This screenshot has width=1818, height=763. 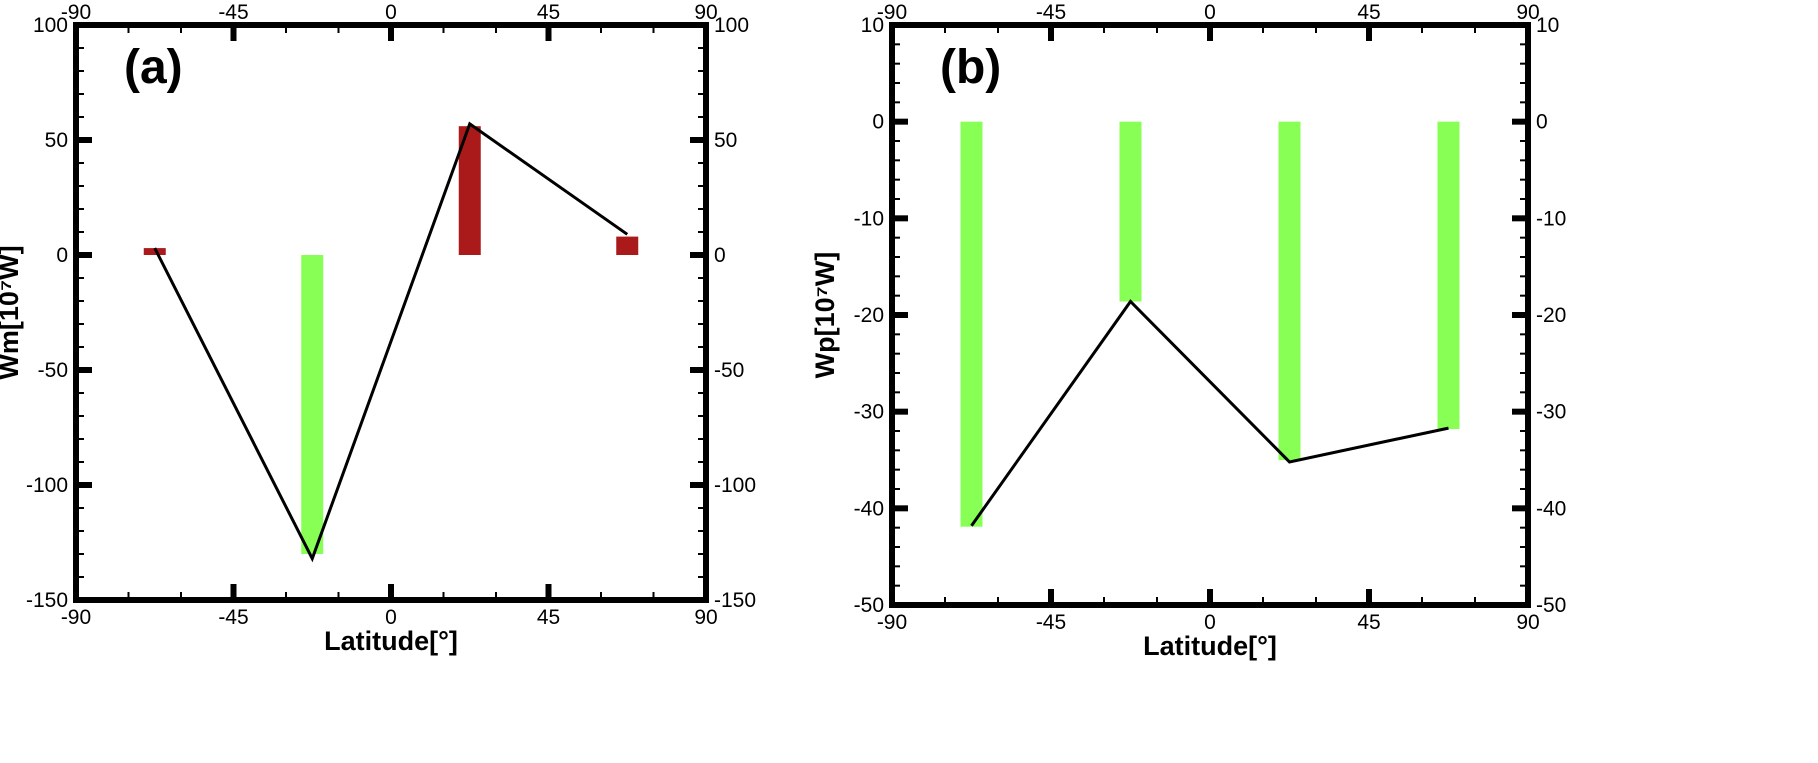 I want to click on y-tick-label-left: -10, so click(x=869, y=218).